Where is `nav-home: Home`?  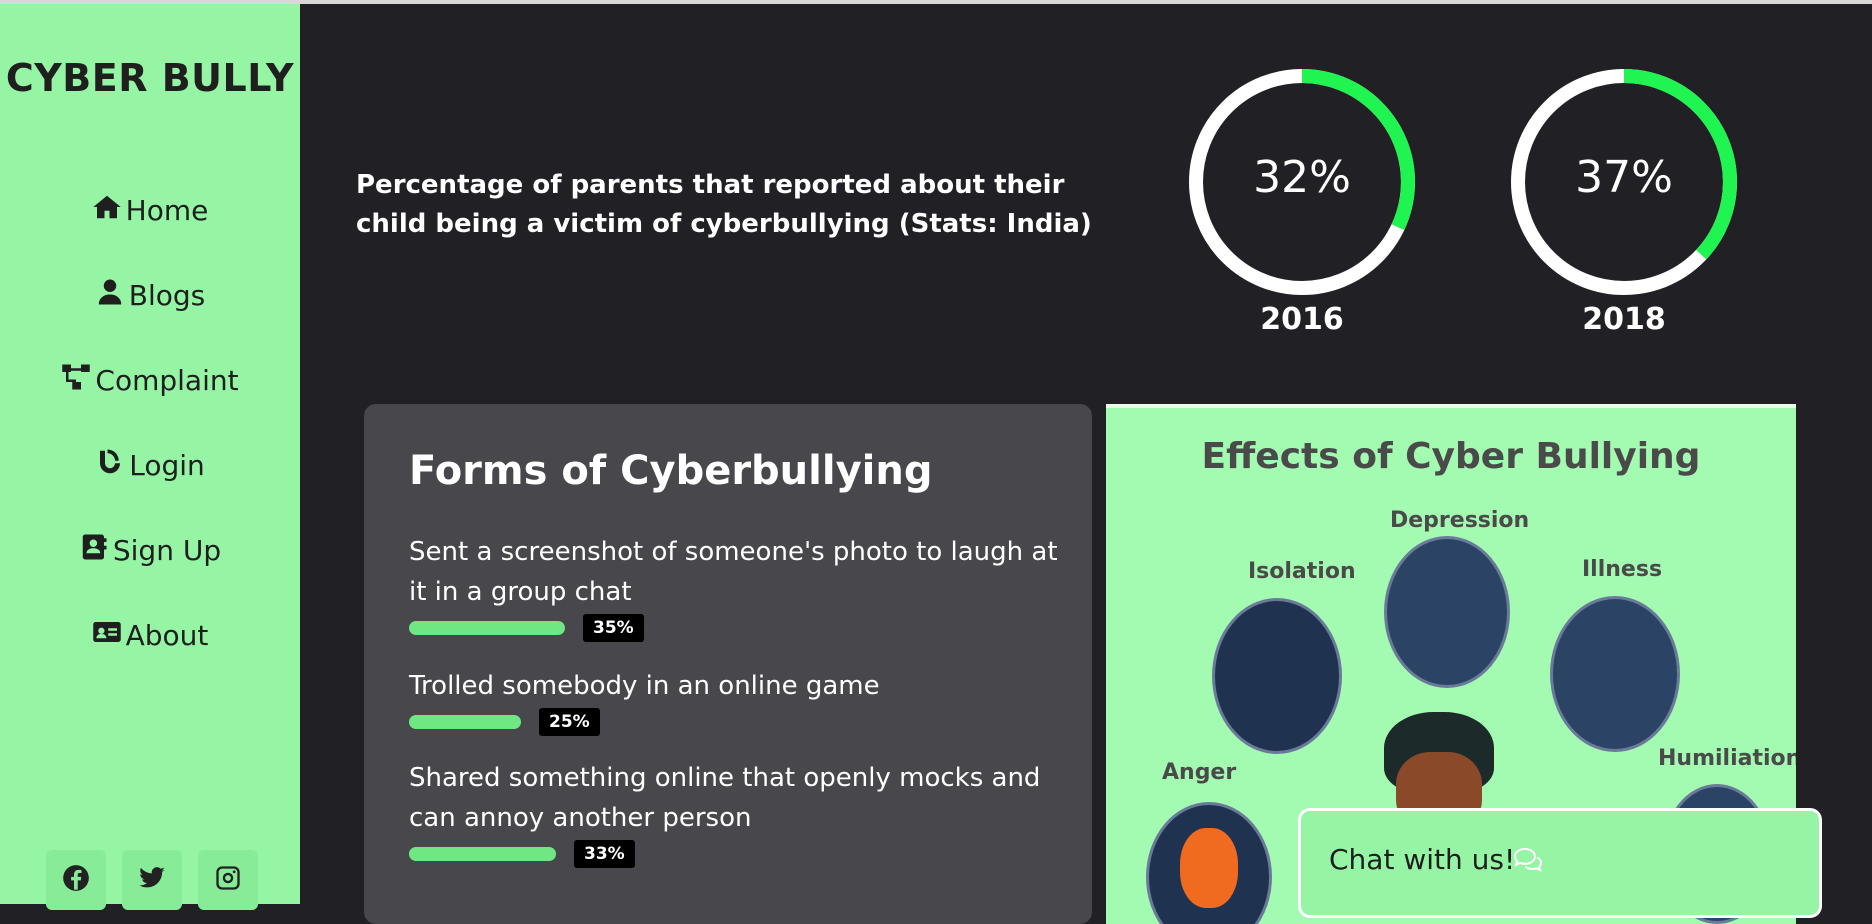
nav-home: Home is located at coordinates (150, 210).